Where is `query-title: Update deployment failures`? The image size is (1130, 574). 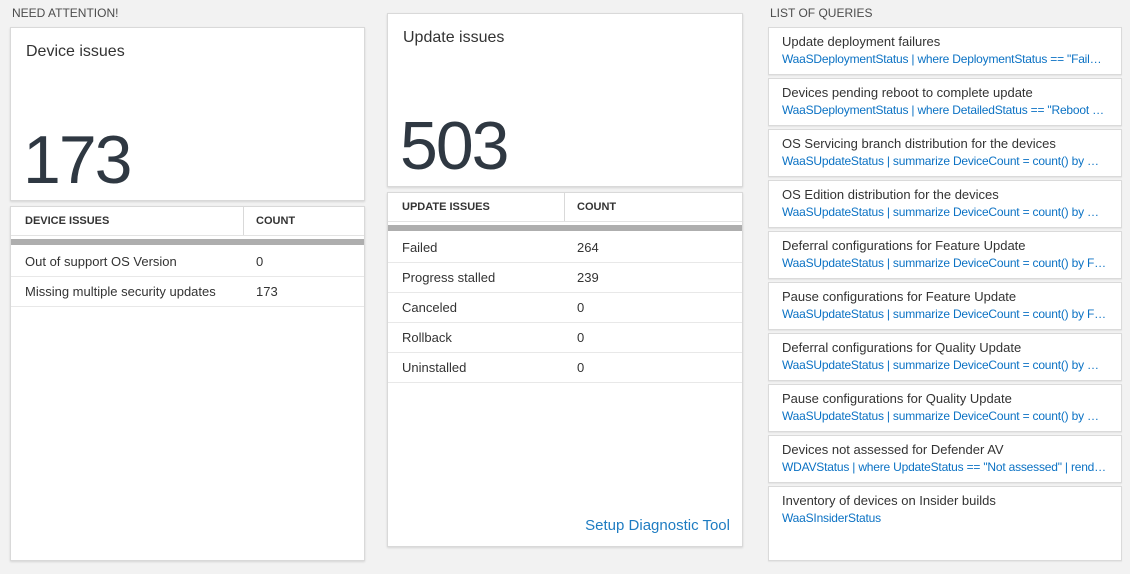 query-title: Update deployment failures is located at coordinates (861, 41).